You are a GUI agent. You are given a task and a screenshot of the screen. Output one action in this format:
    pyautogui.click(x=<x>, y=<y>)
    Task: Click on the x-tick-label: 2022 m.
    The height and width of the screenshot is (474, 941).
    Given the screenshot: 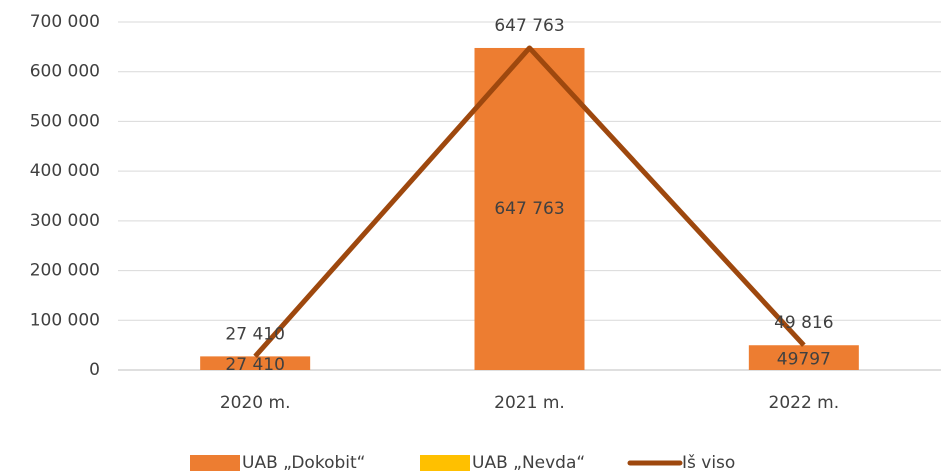 What is the action you would take?
    pyautogui.click(x=804, y=403)
    